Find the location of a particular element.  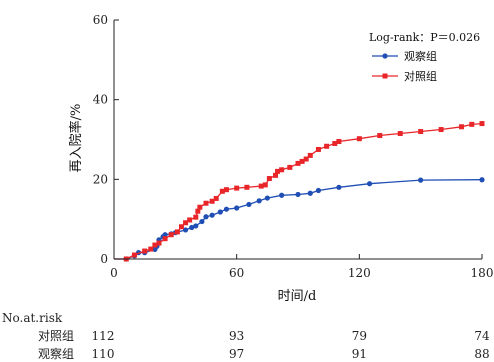

legend-item-control: 对照组 is located at coordinates (404, 76).